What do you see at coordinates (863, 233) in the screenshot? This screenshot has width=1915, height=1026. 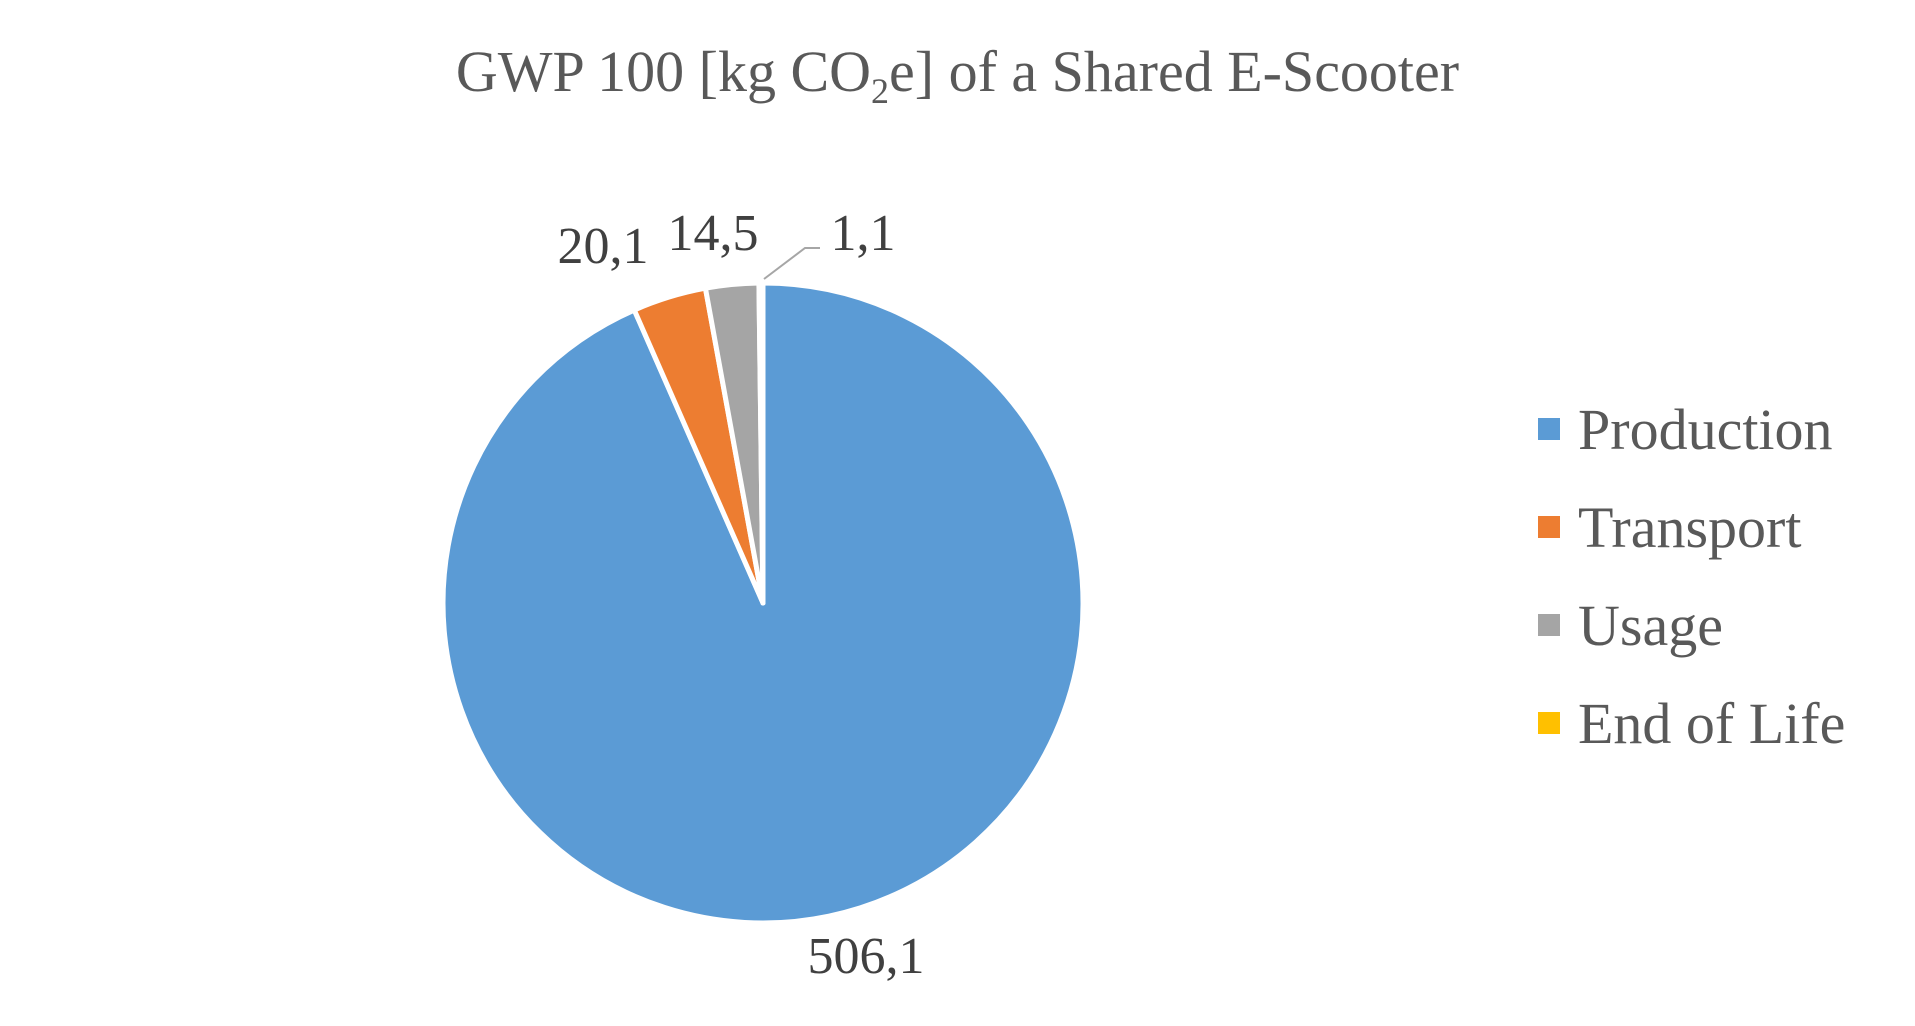 I see `data-label-end-of-life: 1,1` at bounding box center [863, 233].